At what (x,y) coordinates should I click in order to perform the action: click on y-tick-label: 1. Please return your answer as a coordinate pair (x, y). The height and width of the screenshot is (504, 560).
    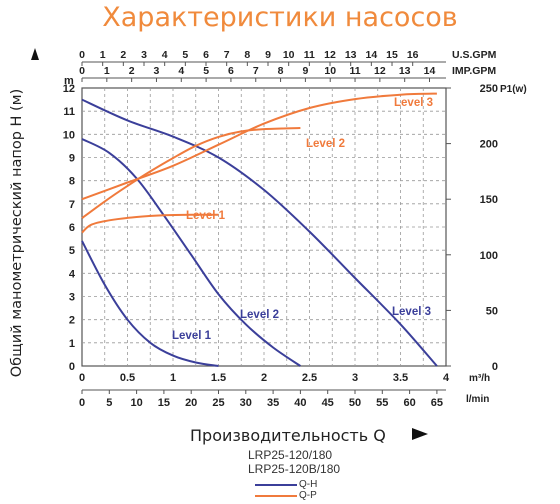
    Looking at the image, I should click on (72, 344).